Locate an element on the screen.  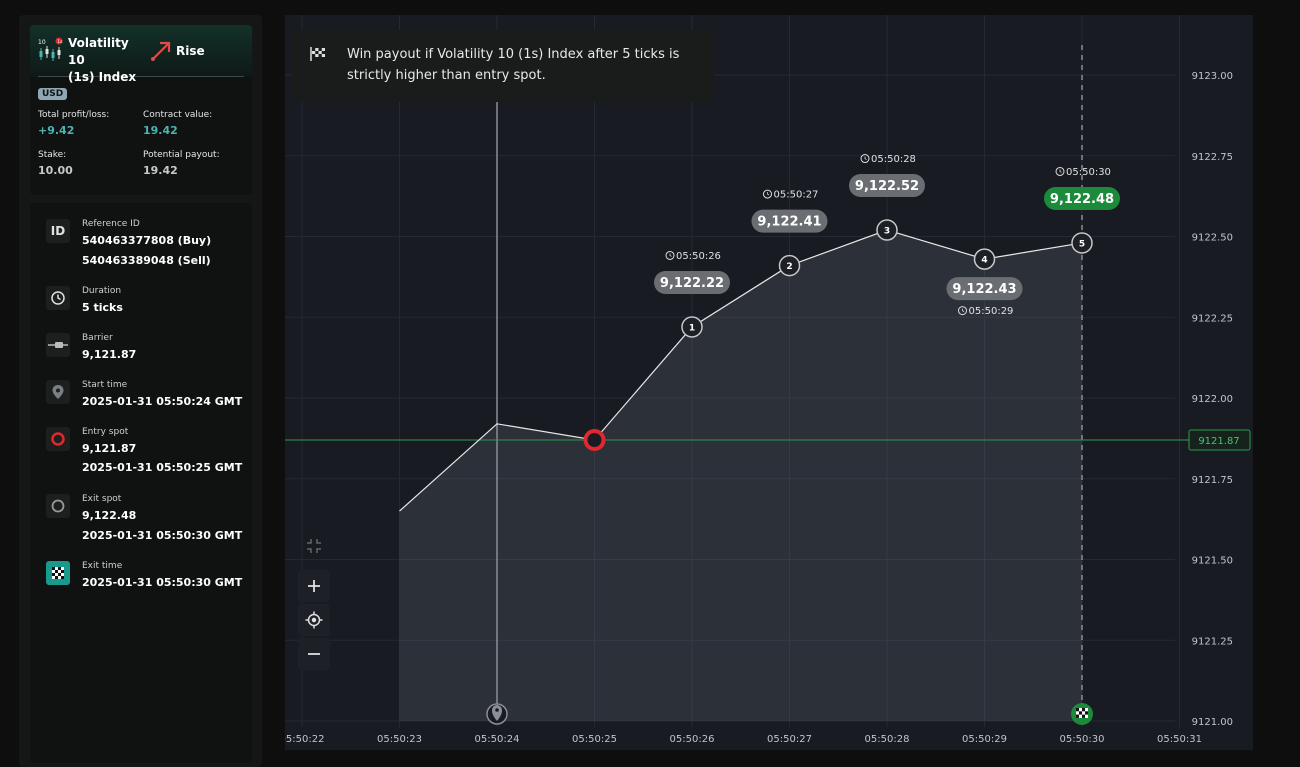
x-tick-label: 05:50:27 is located at coordinates (789, 739).